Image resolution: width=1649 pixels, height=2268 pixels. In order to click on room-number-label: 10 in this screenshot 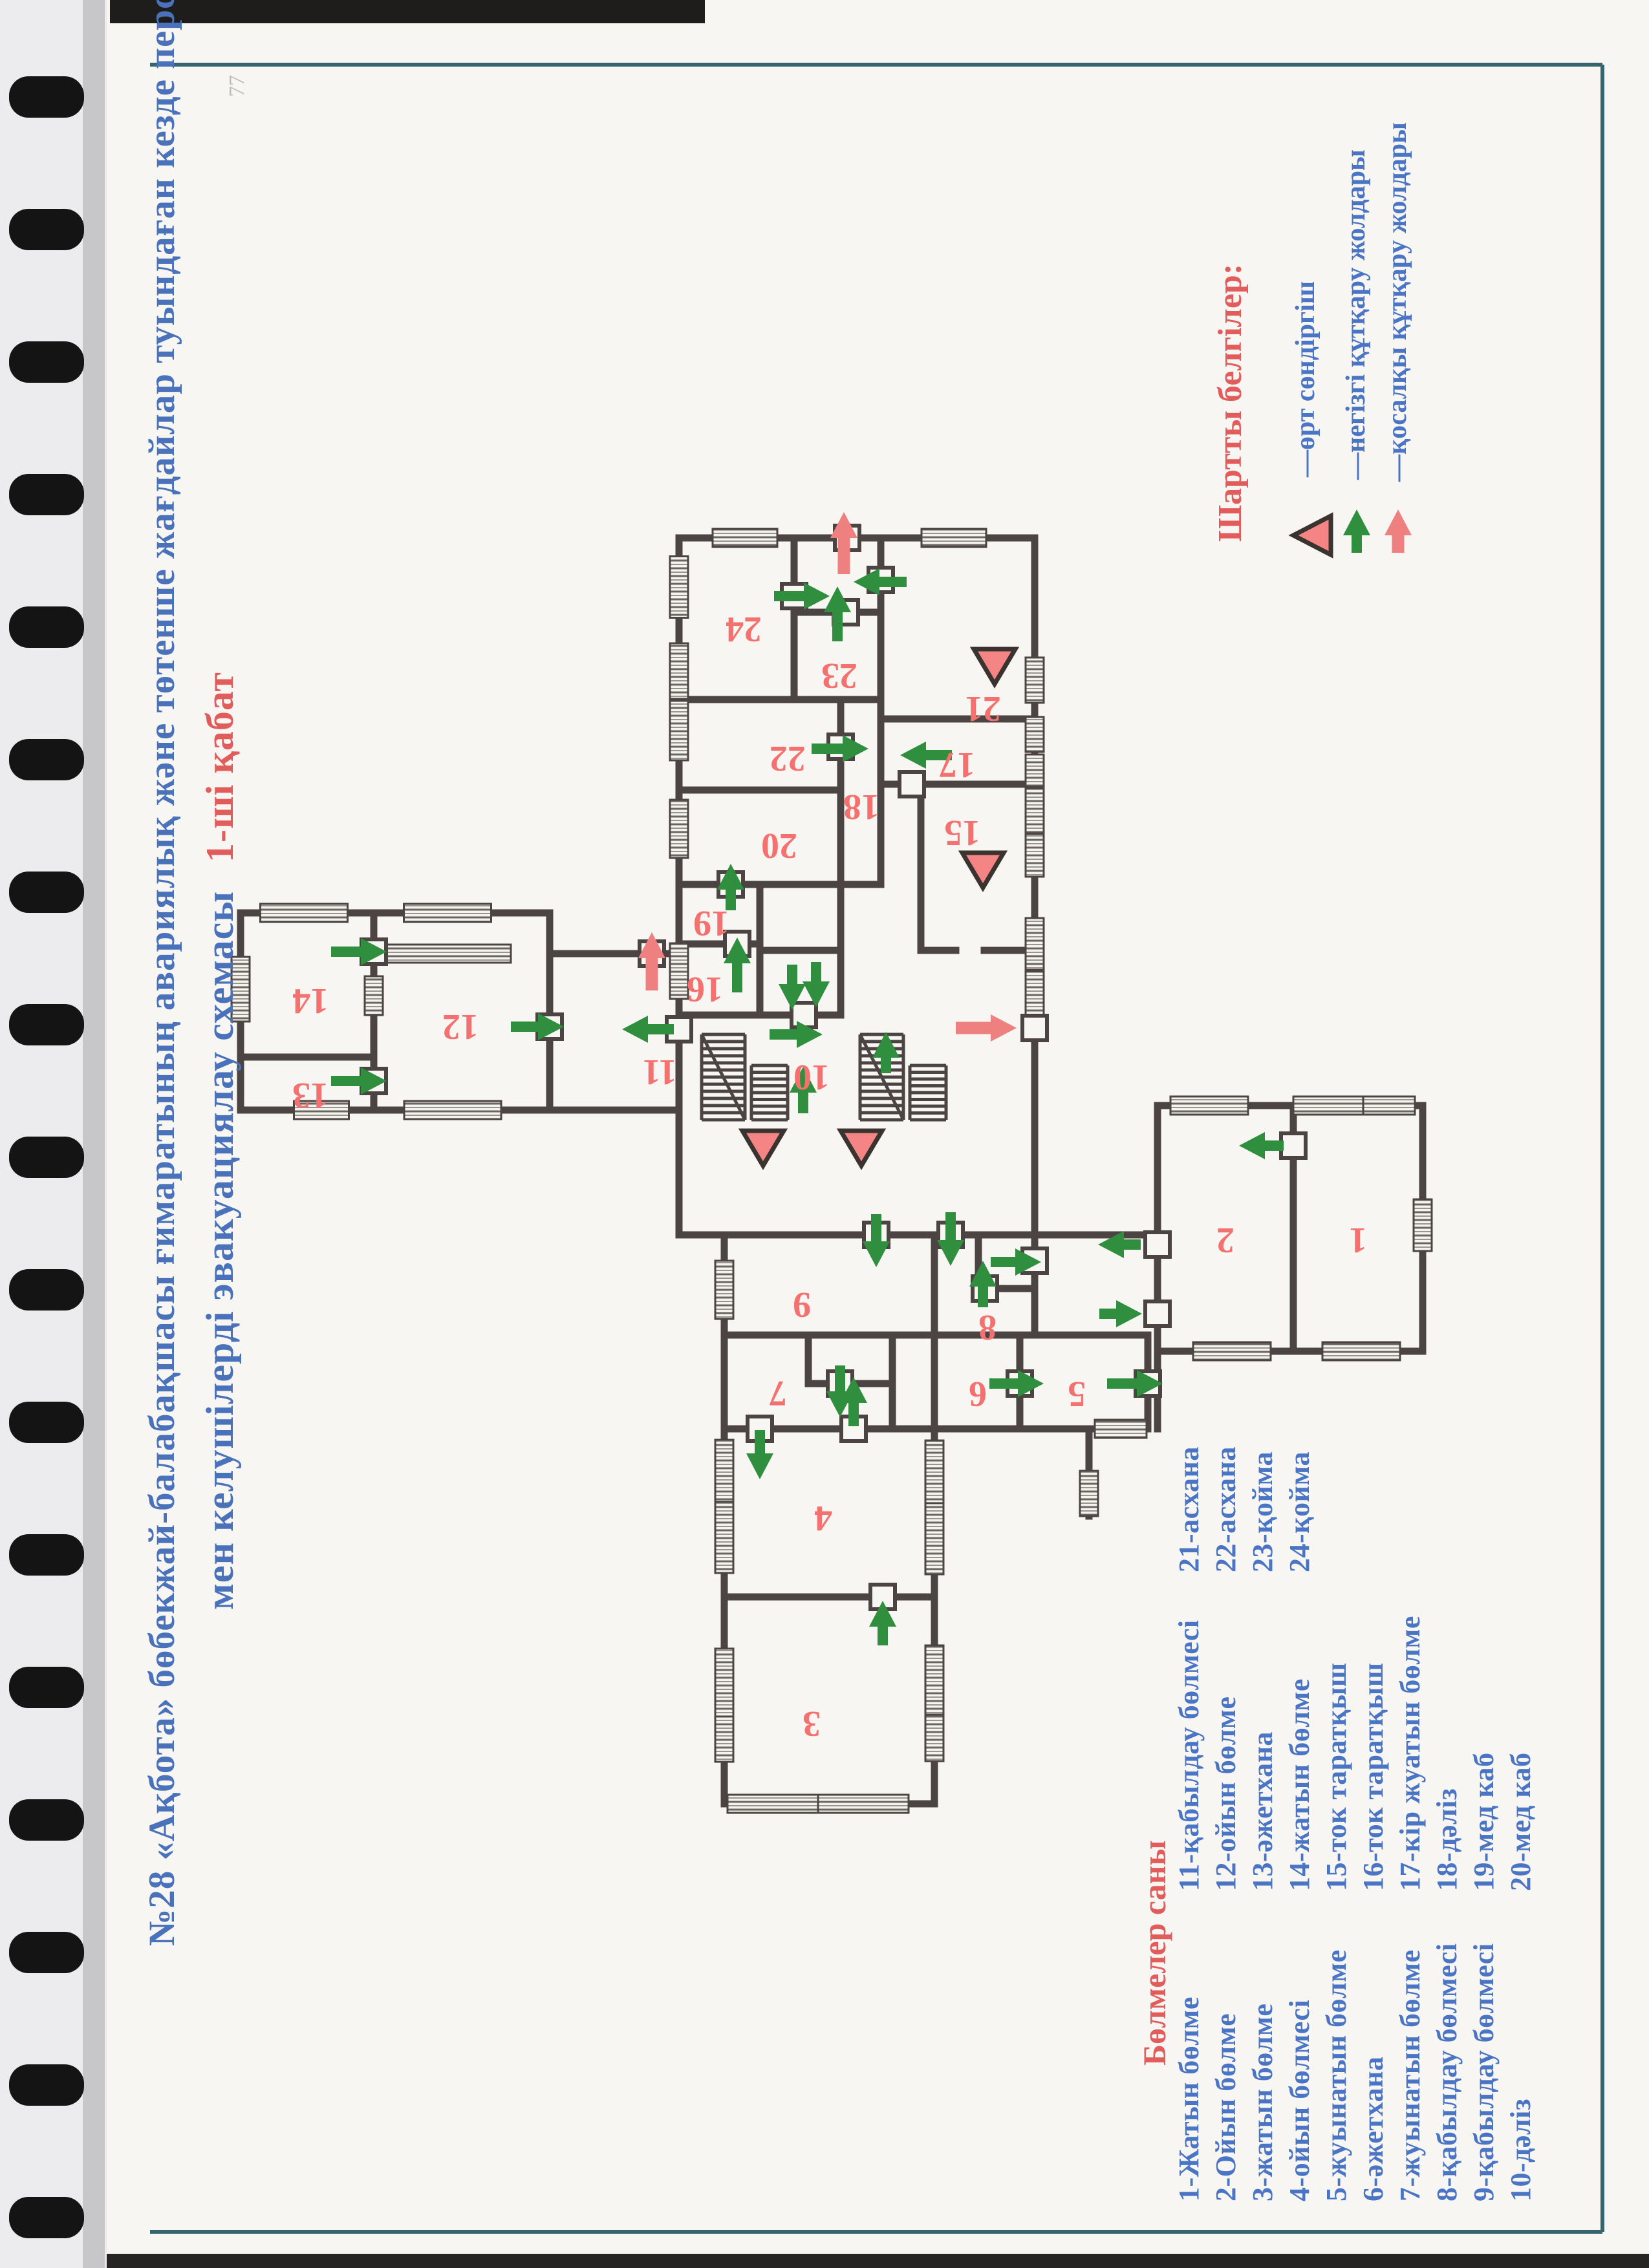, I will do `click(811, 1077)`.